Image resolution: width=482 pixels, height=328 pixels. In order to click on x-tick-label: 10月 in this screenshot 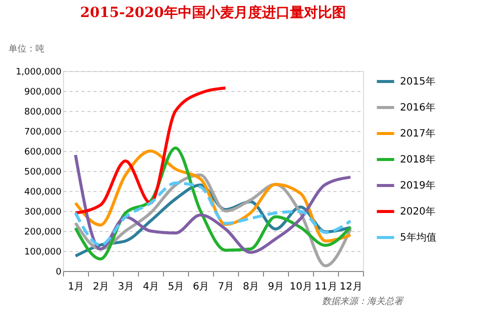, I will do `click(301, 287)`.